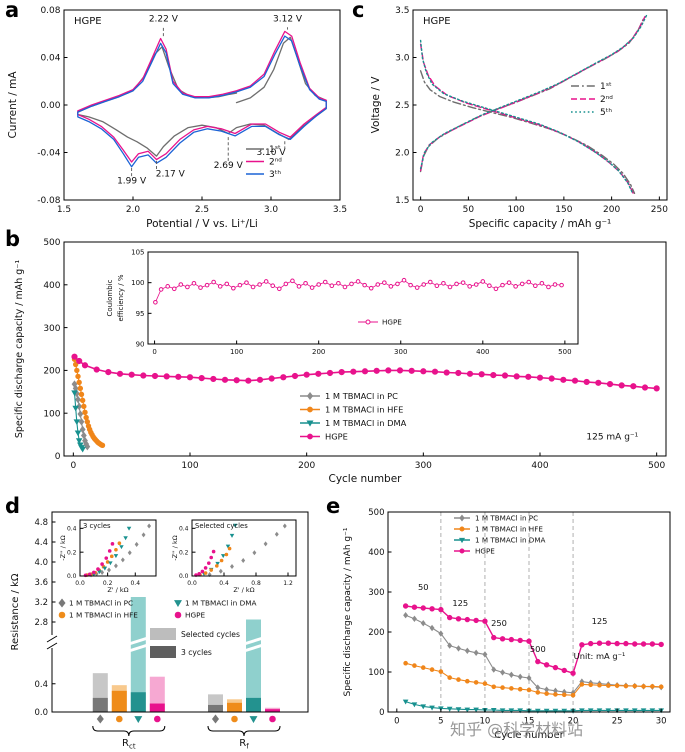 This screenshot has width=685, height=752. Describe the element at coordinates (13, 239) in the screenshot. I see `panel-label-b: b` at that location.